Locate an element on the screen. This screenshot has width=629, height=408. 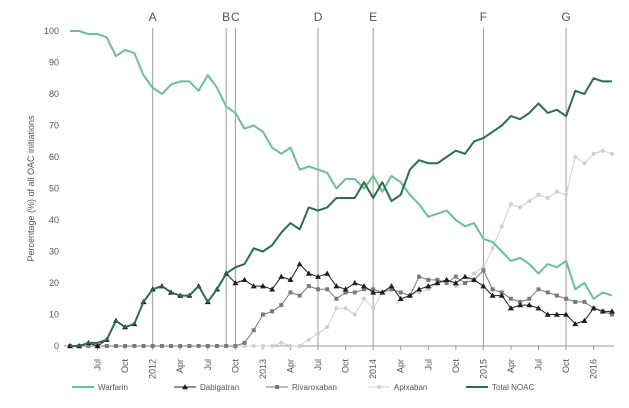
legend-label-apixaban: Apixaban is located at coordinates (410, 387).